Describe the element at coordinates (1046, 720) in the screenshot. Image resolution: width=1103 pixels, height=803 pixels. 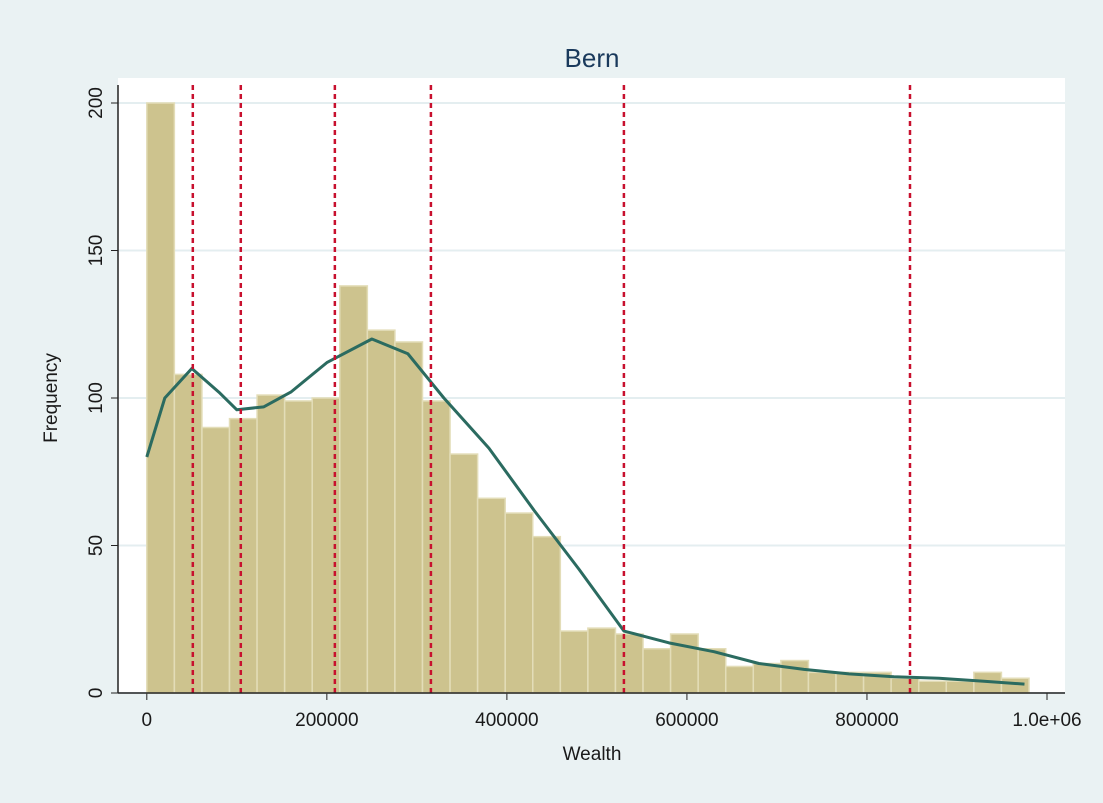
I see `x-tick-label: 1.0e+06` at that location.